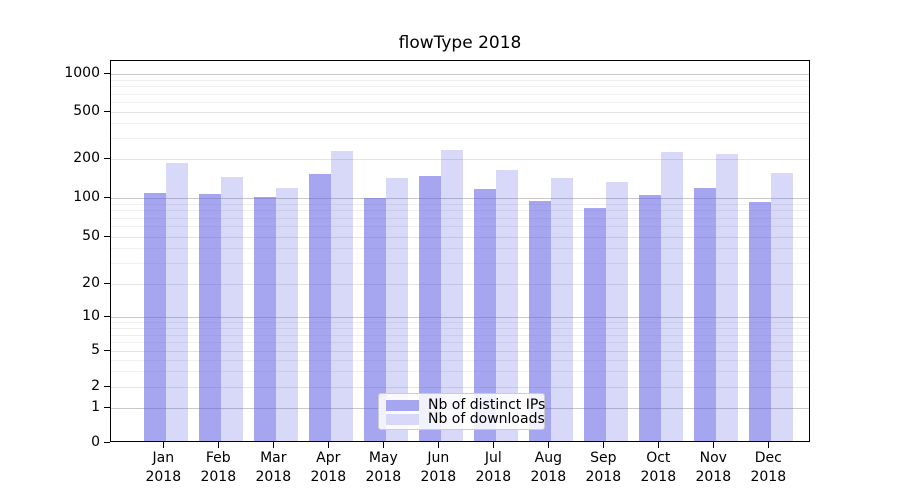 The image size is (900, 500). I want to click on x-tick-label-mar-2018: Mar 2018, so click(273, 467).